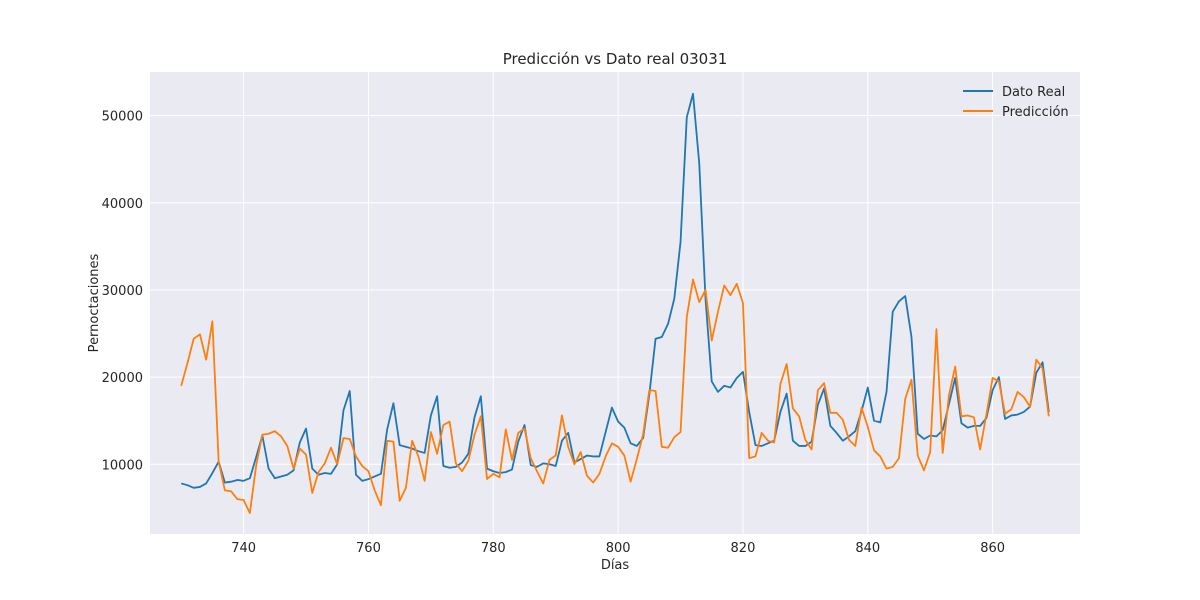  Describe the element at coordinates (615, 59) in the screenshot. I see `chart-title: Predicción vs Dato real 03031` at that location.